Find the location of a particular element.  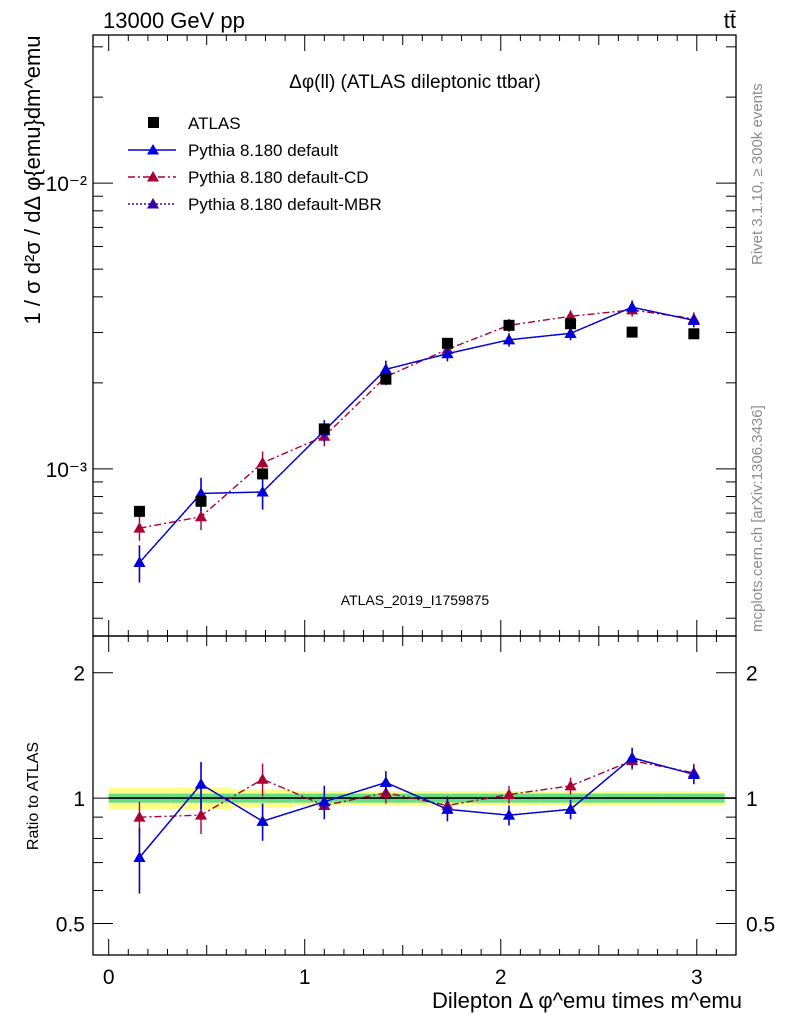

x-tick-label: 3 is located at coordinates (697, 977).